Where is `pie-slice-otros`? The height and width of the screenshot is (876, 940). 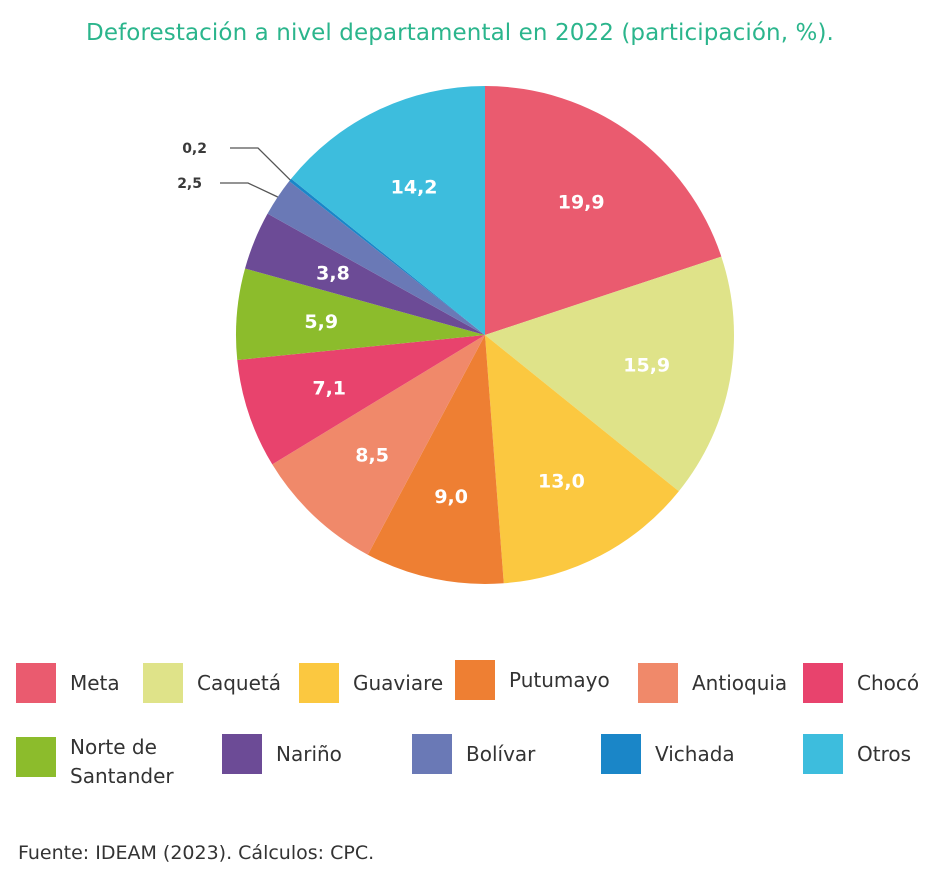
pie-slice-otros is located at coordinates (388, 210).